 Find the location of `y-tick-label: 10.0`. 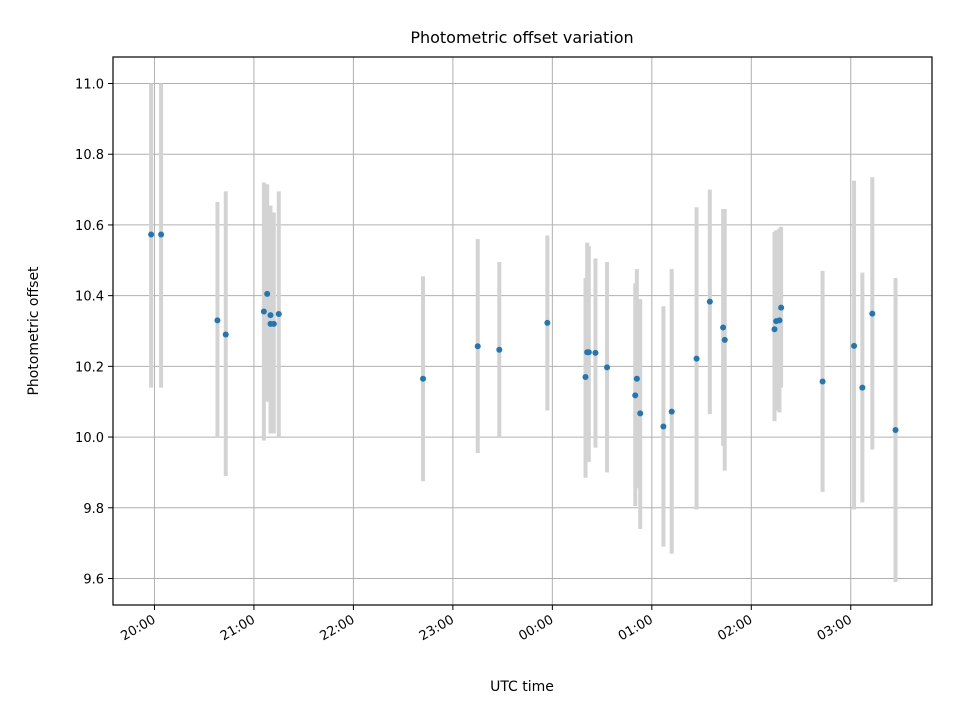

y-tick-label: 10.0 is located at coordinates (89, 438).